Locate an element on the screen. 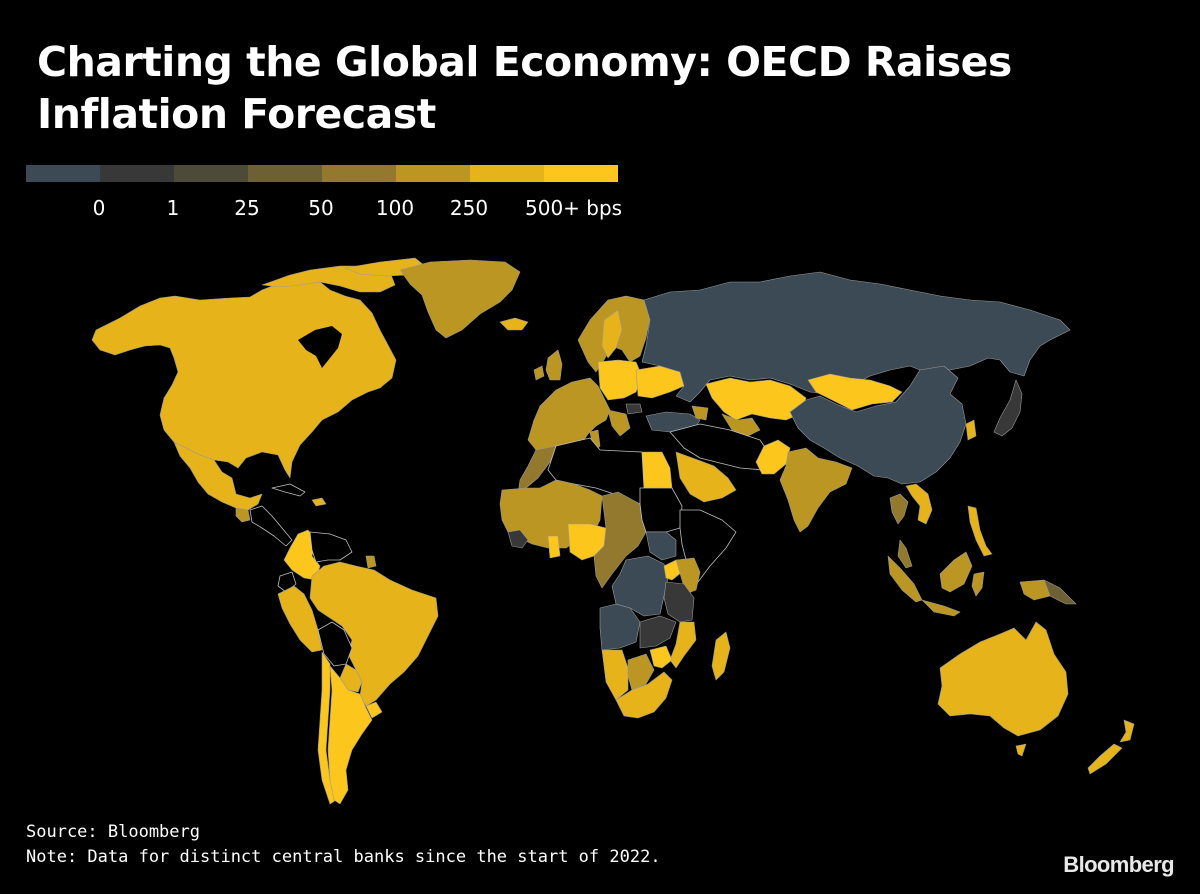 The height and width of the screenshot is (894, 1200). region-australia is located at coordinates (1003, 679).